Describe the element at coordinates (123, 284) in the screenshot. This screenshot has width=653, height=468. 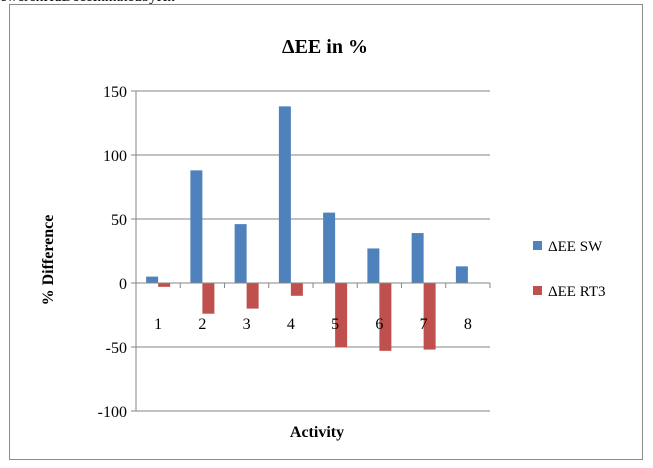
I see `y-tick-label: 0` at that location.